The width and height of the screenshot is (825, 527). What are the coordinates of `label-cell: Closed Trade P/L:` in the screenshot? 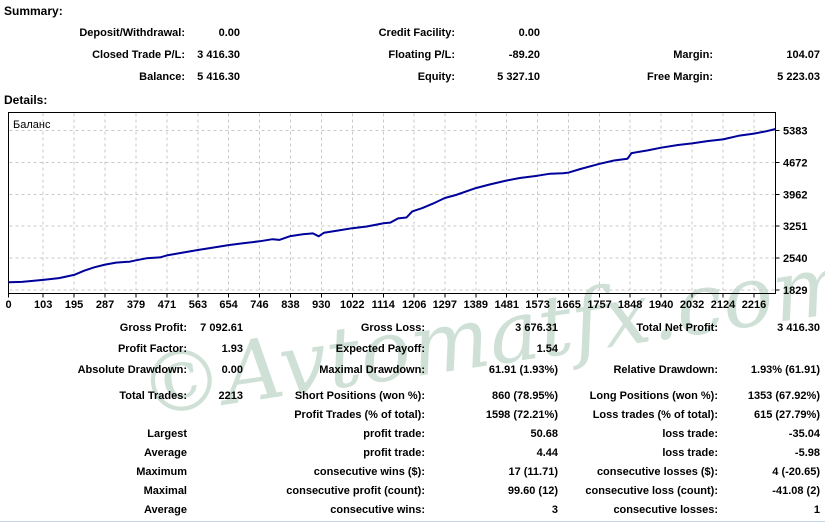 It's located at (138, 55).